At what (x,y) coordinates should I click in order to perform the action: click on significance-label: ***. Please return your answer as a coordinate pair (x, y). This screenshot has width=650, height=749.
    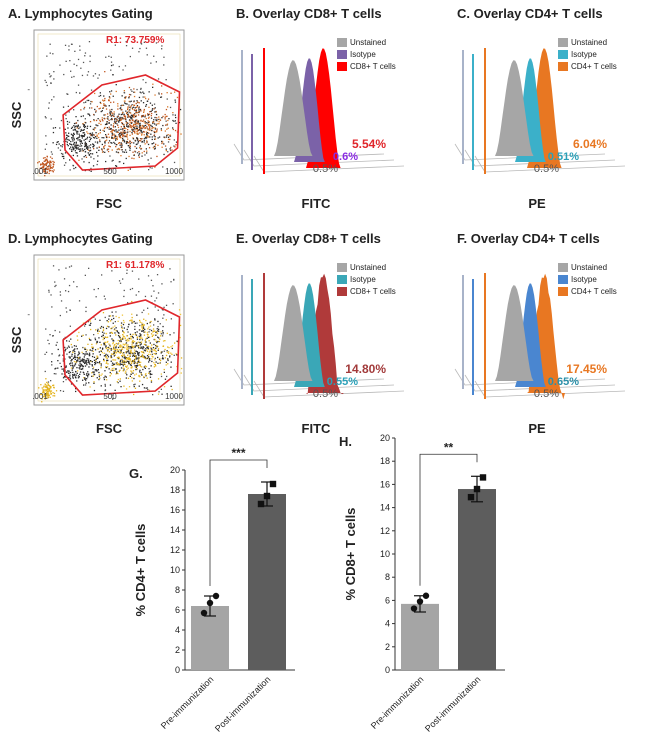
    Looking at the image, I should click on (238, 453).